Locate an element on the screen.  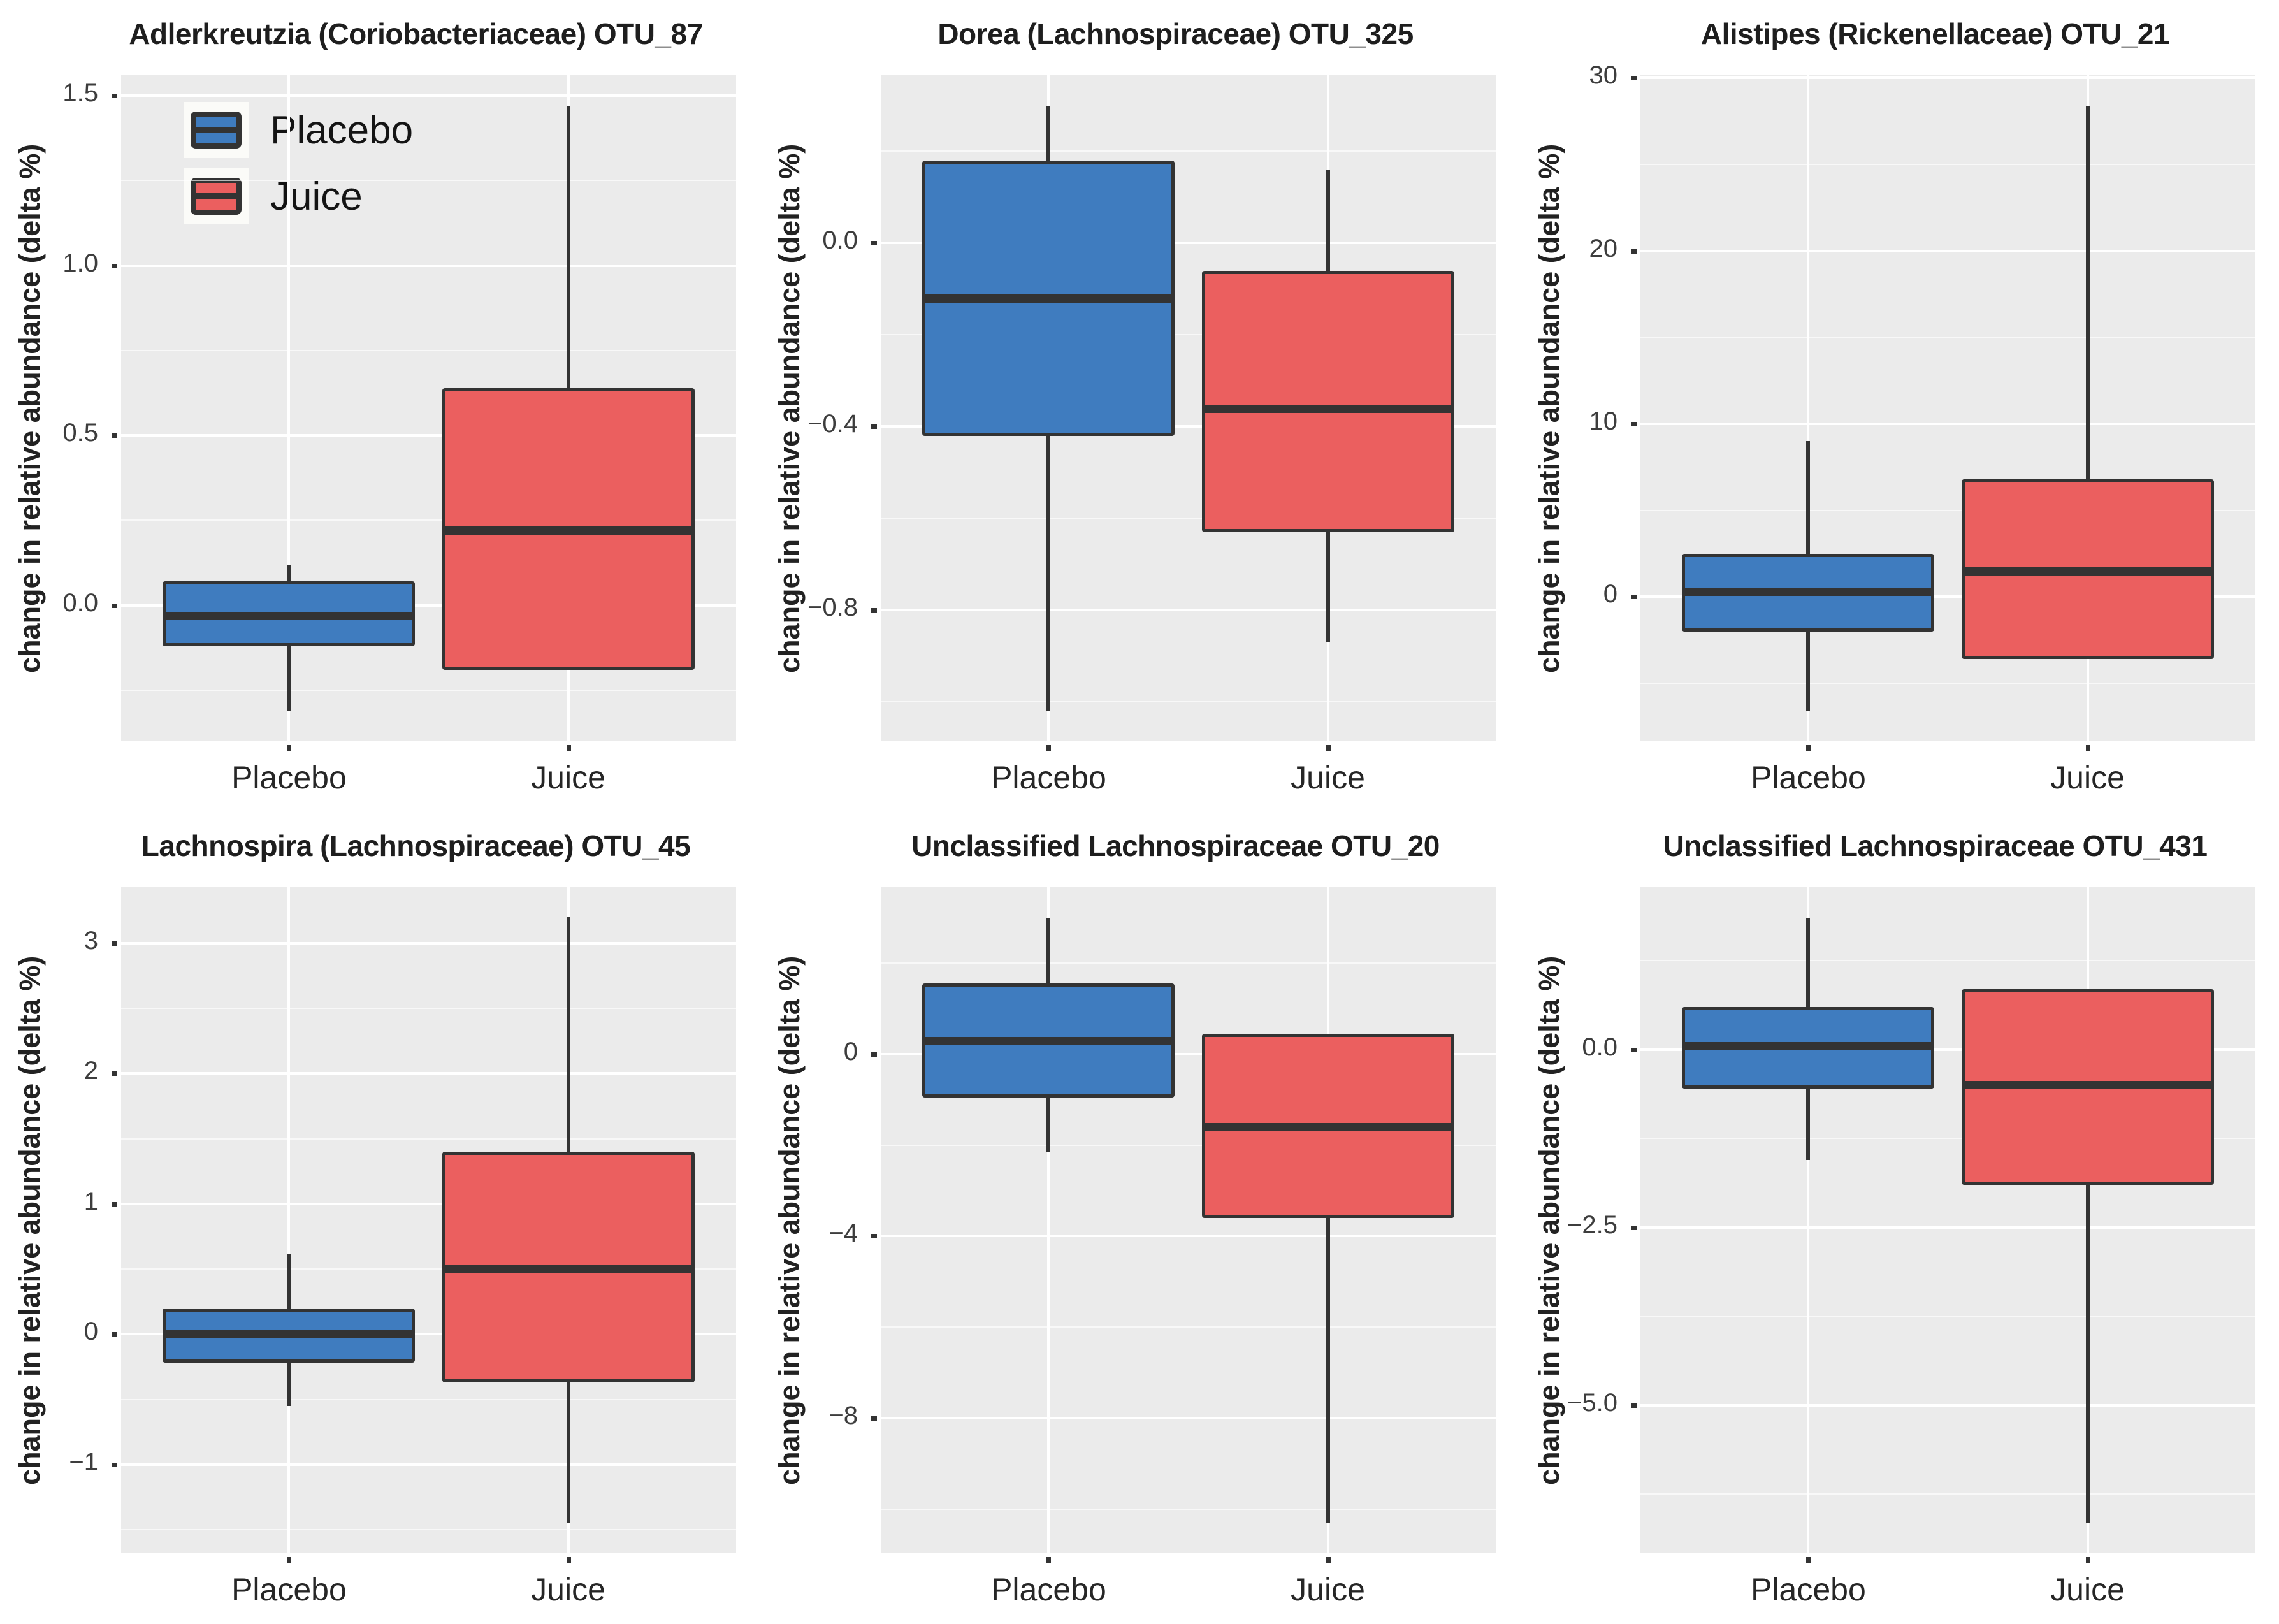
legend-key is located at coordinates (216, 130).